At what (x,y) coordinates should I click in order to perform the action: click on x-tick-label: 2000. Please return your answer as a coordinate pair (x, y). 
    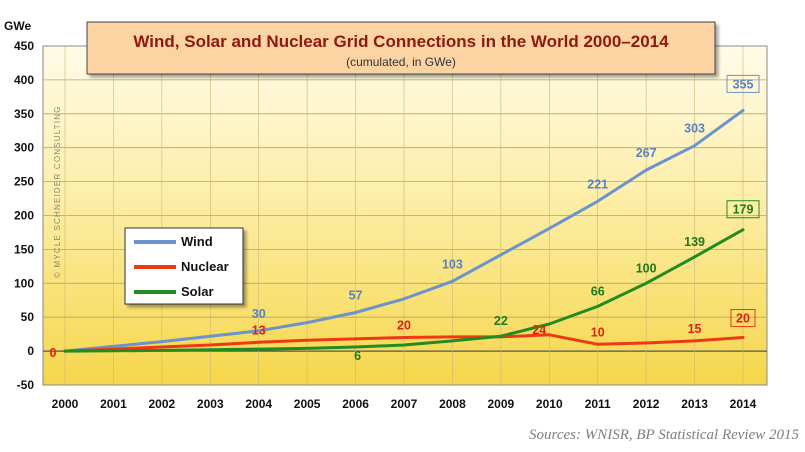
    Looking at the image, I should click on (65, 404).